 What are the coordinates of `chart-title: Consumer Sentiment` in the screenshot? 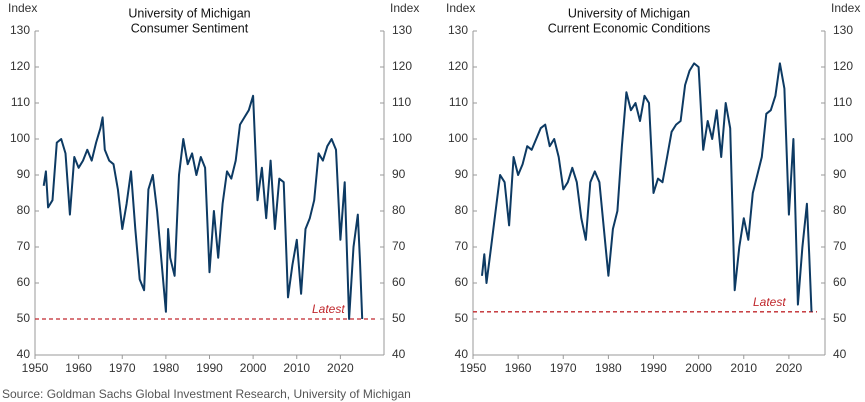 It's located at (190, 28).